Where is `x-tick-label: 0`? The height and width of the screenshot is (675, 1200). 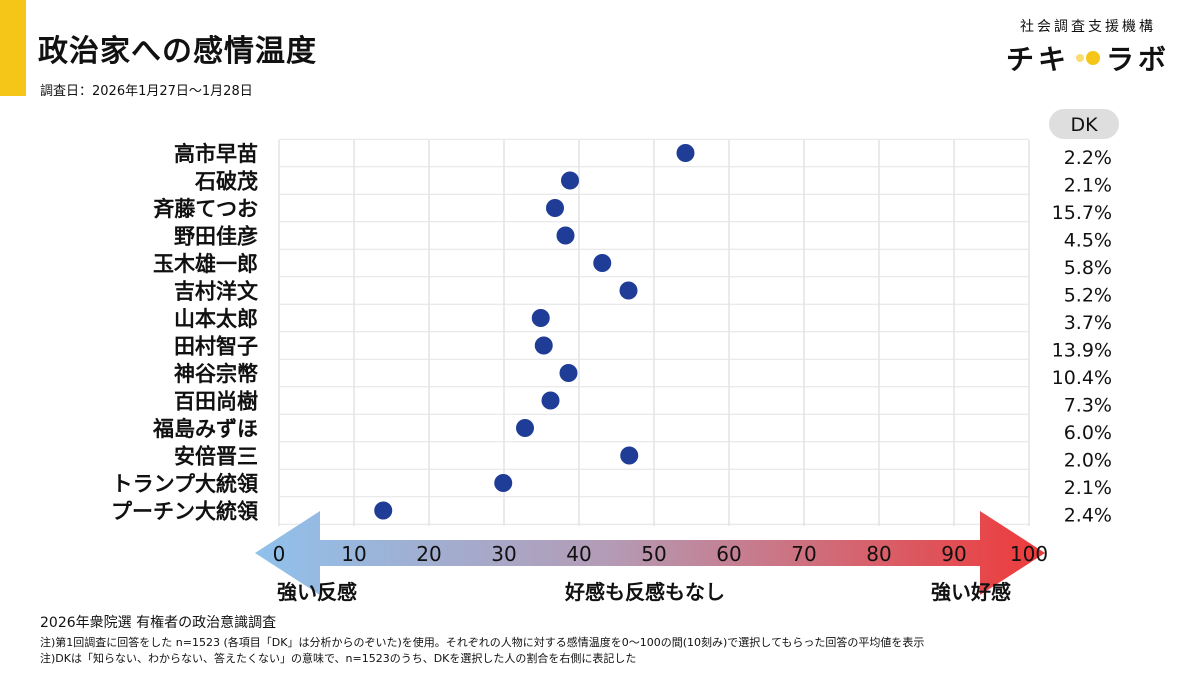 x-tick-label: 0 is located at coordinates (279, 554).